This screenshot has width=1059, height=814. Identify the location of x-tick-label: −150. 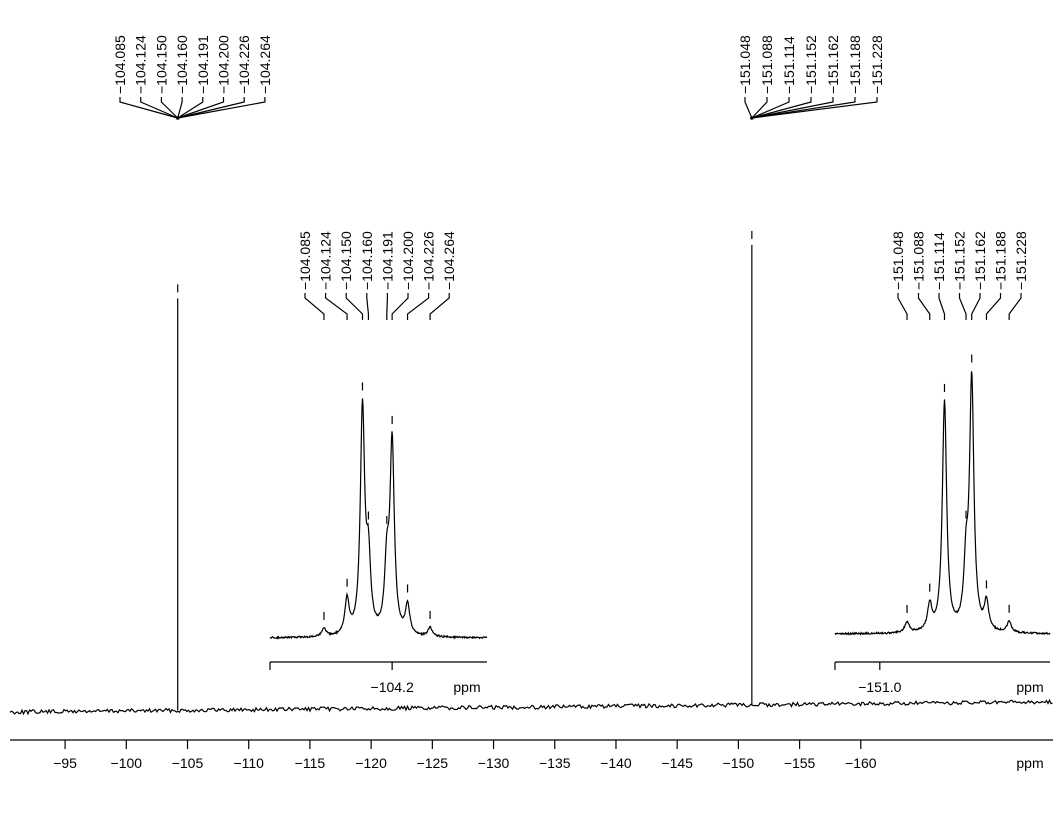
(739, 763).